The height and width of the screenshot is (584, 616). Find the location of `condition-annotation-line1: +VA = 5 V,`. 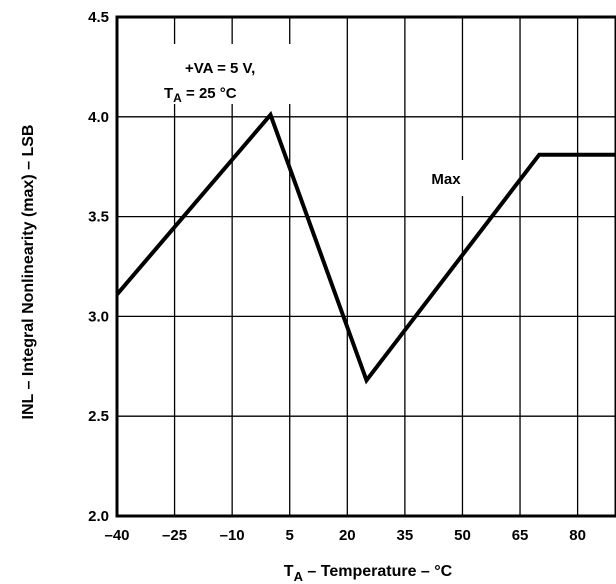

condition-annotation-line1: +VA = 5 V, is located at coordinates (220, 68).